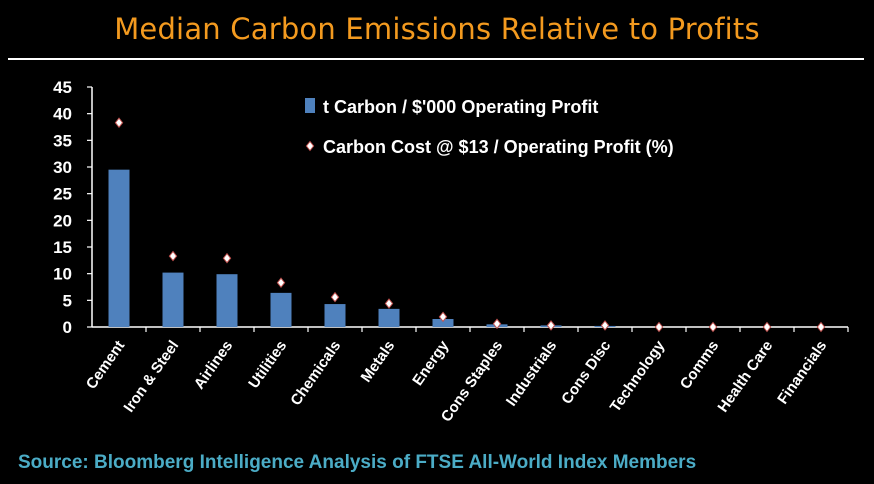 This screenshot has height=484, width=874. I want to click on y-tick-label: 0, so click(67, 327).